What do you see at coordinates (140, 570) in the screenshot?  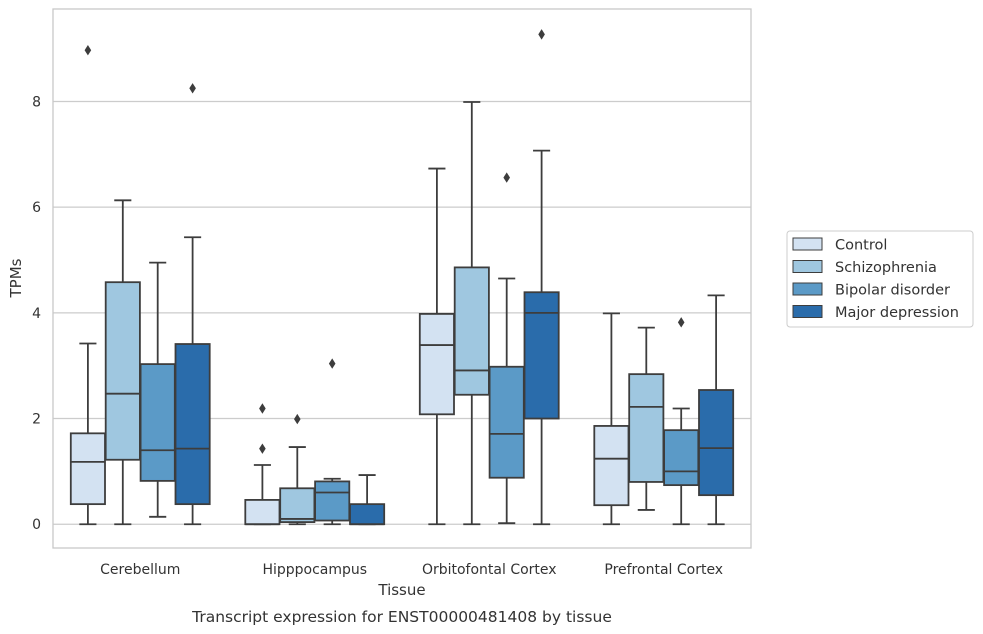 I see `x-tick-label: Cerebellum` at bounding box center [140, 570].